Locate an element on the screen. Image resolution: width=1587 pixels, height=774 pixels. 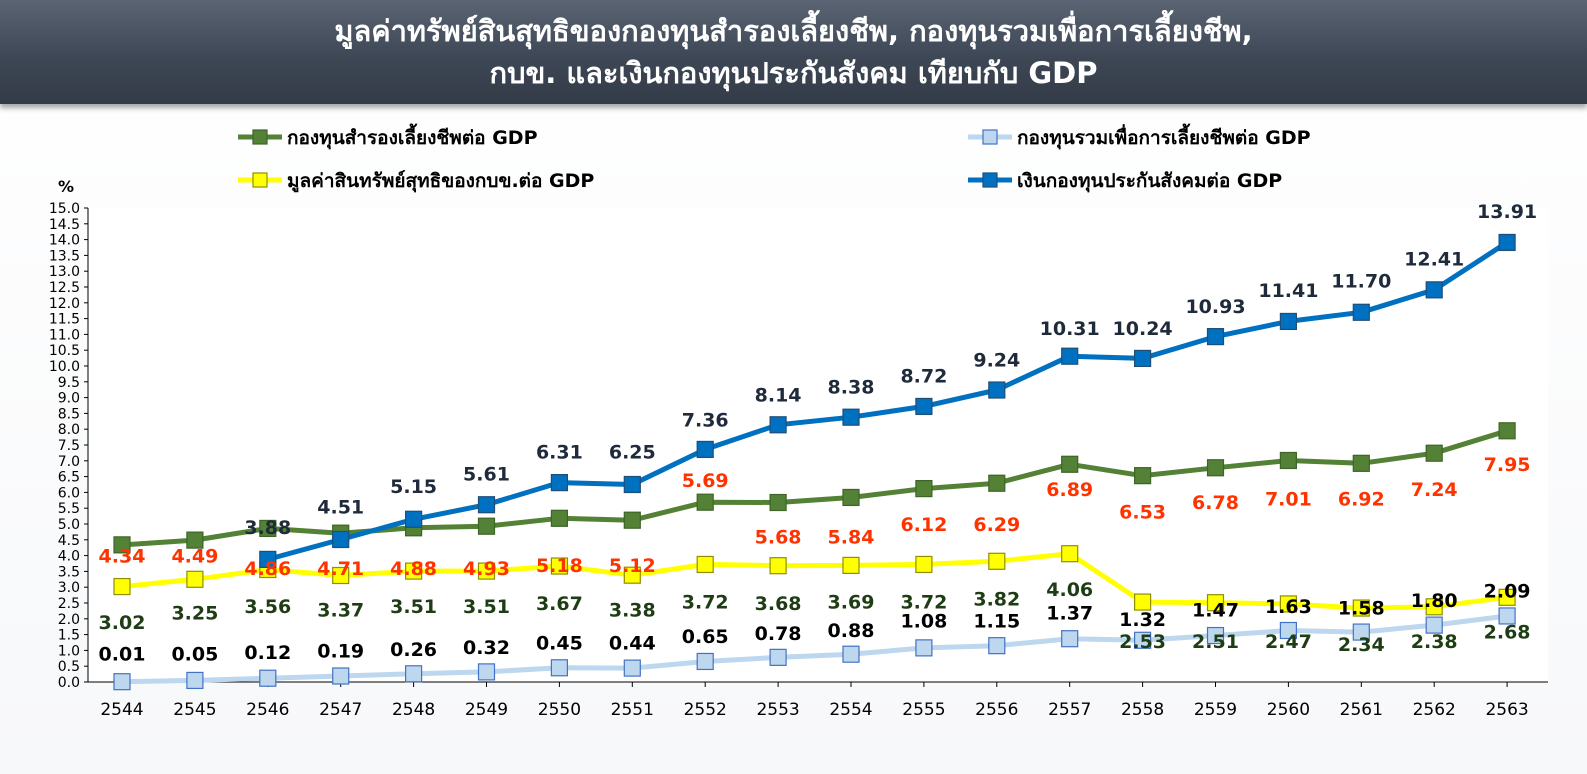
data-label: 2.09 is located at coordinates (1507, 591).